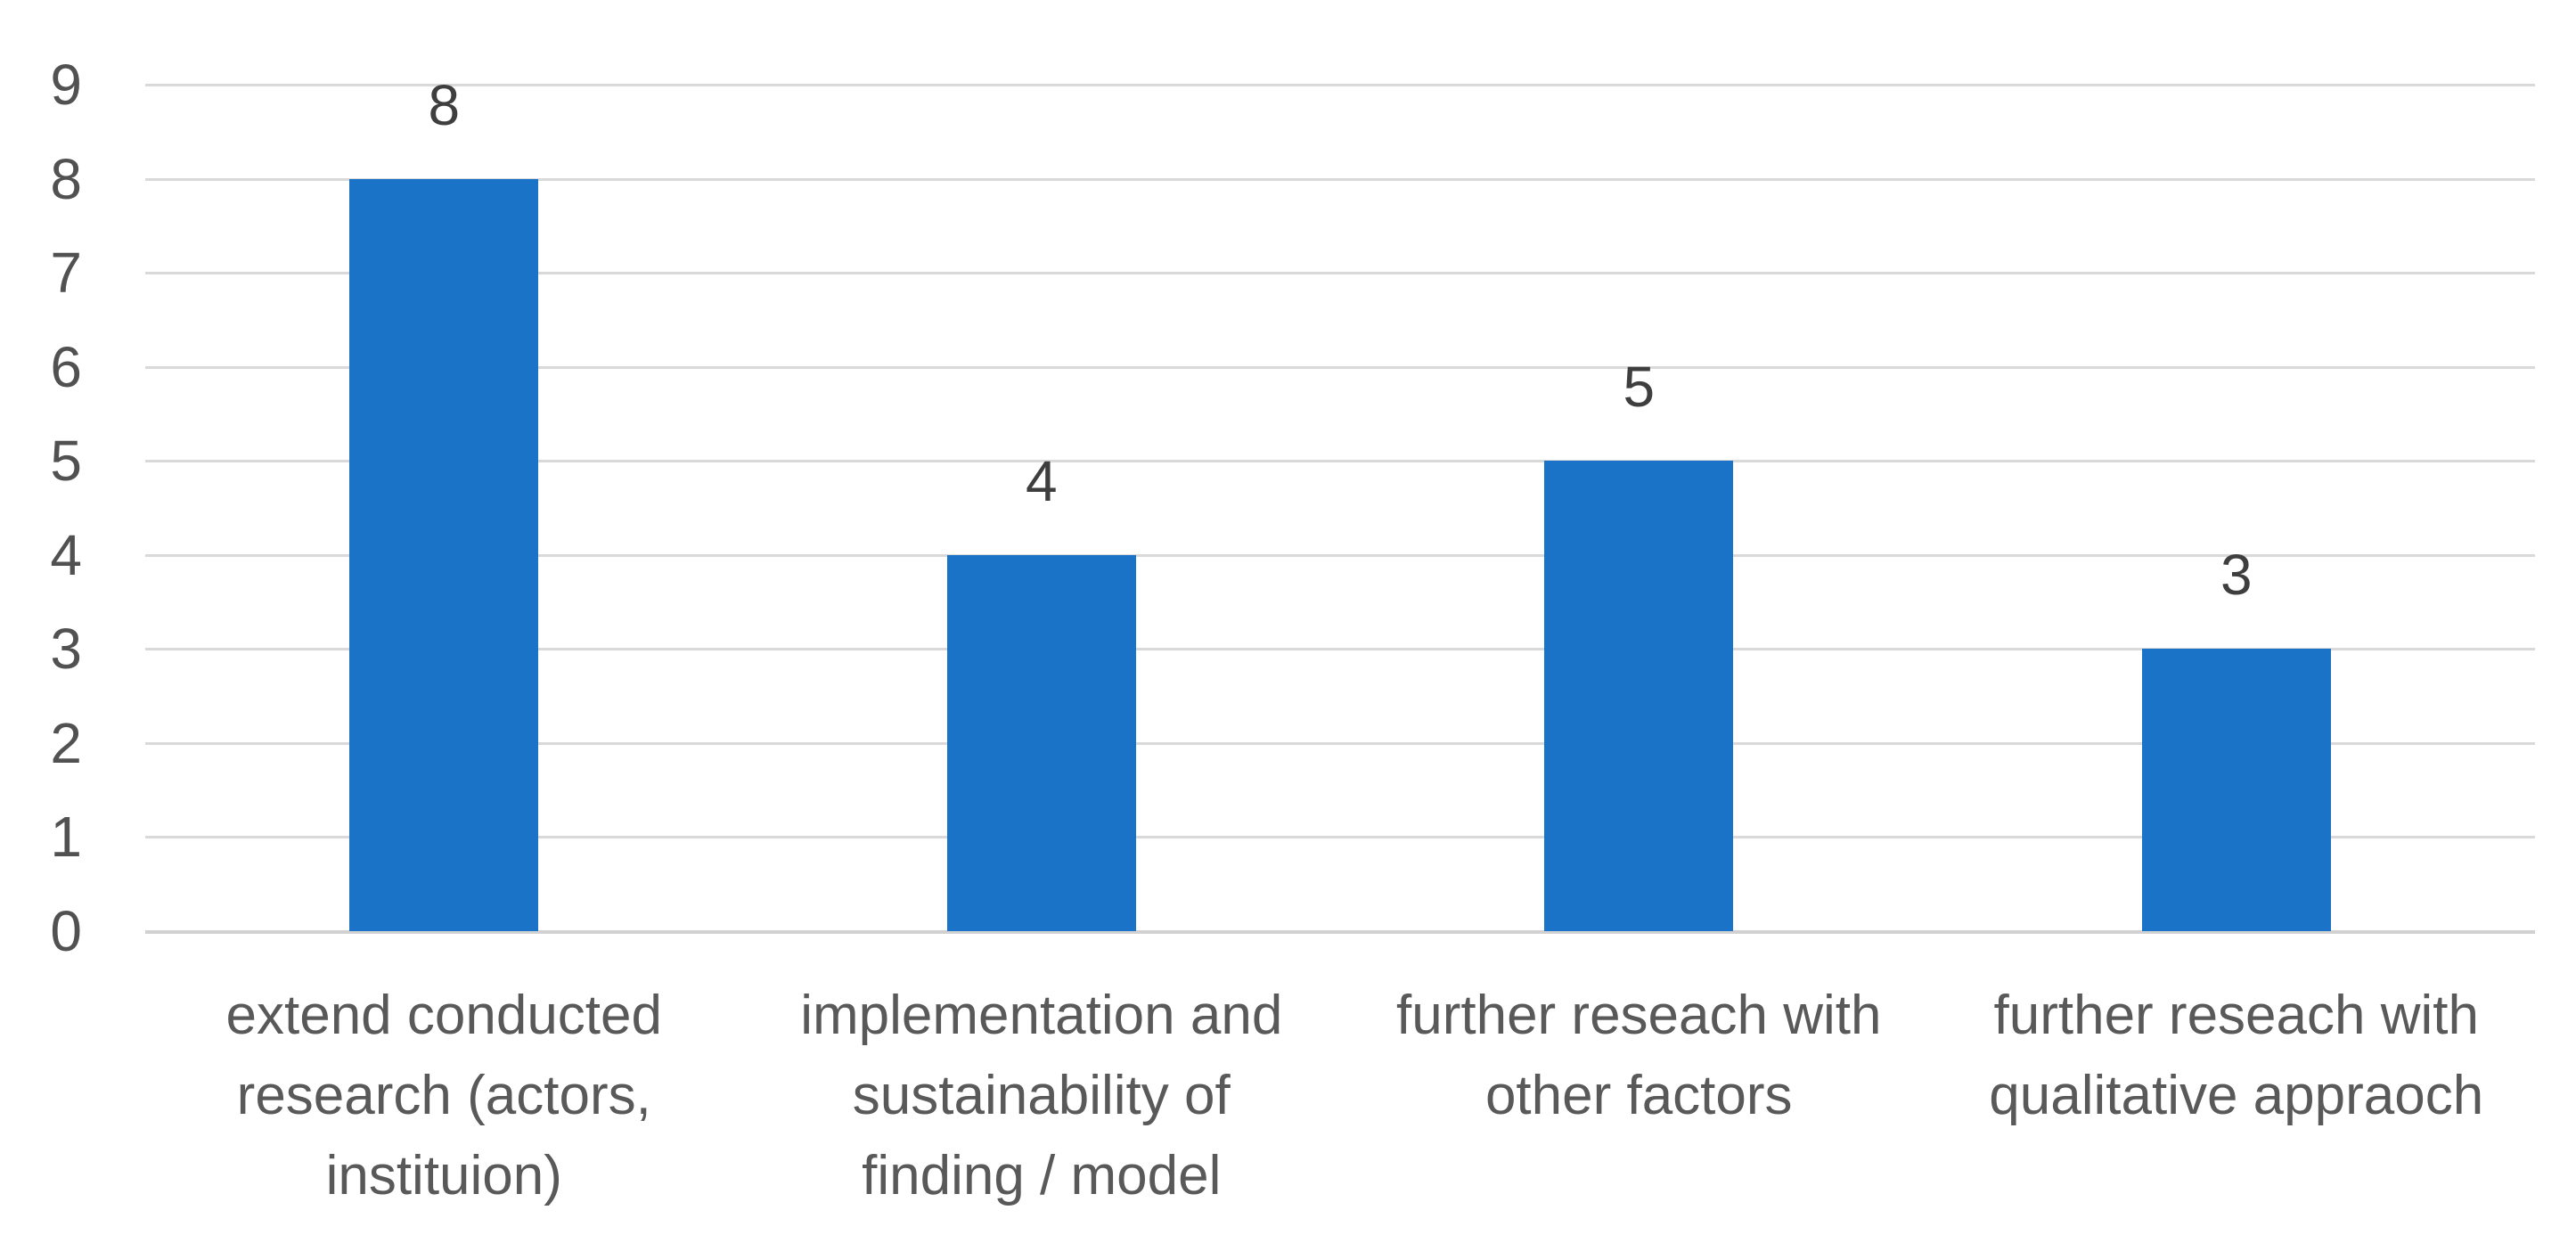 This screenshot has width=2576, height=1243. What do you see at coordinates (1639, 1055) in the screenshot?
I see `category-axis-label: further reseach with other factors` at bounding box center [1639, 1055].